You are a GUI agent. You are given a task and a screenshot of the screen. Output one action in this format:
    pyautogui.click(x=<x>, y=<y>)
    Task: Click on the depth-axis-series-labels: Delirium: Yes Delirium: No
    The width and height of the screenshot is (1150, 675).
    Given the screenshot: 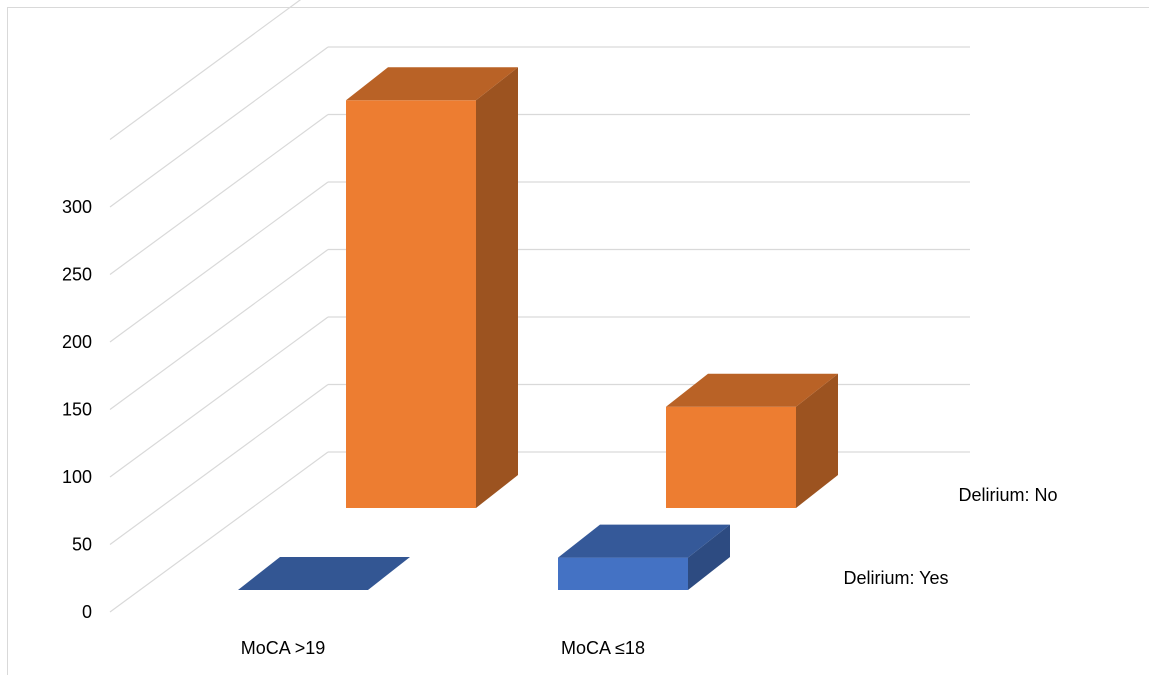 What is the action you would take?
    pyautogui.click(x=950, y=536)
    